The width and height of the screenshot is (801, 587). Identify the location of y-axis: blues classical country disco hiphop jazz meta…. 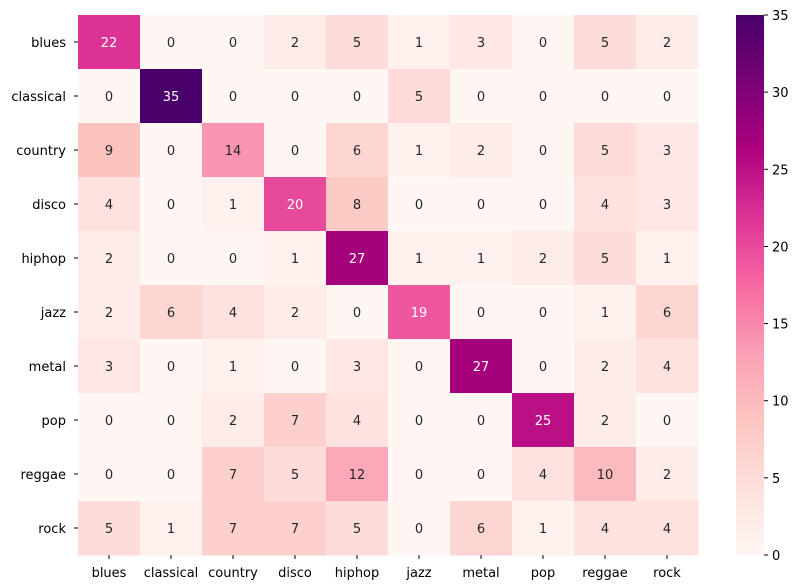
(44, 286).